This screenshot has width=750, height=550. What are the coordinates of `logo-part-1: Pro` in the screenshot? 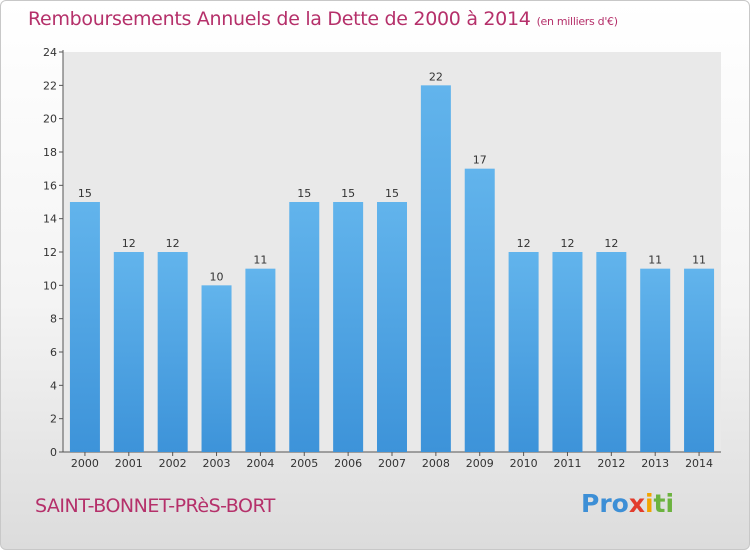 It's located at (605, 503).